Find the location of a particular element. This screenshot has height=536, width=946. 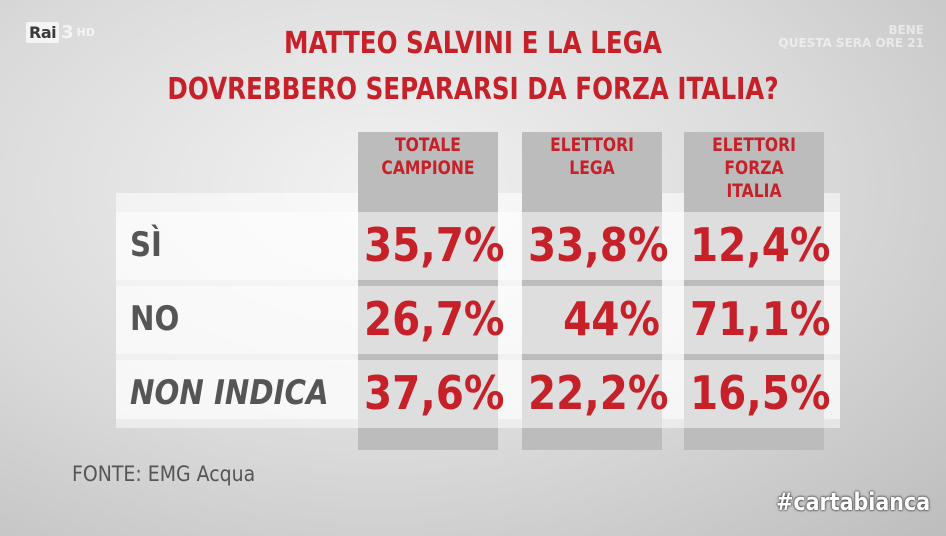

row-label-non-indica: NON INDICA is located at coordinates (229, 393).